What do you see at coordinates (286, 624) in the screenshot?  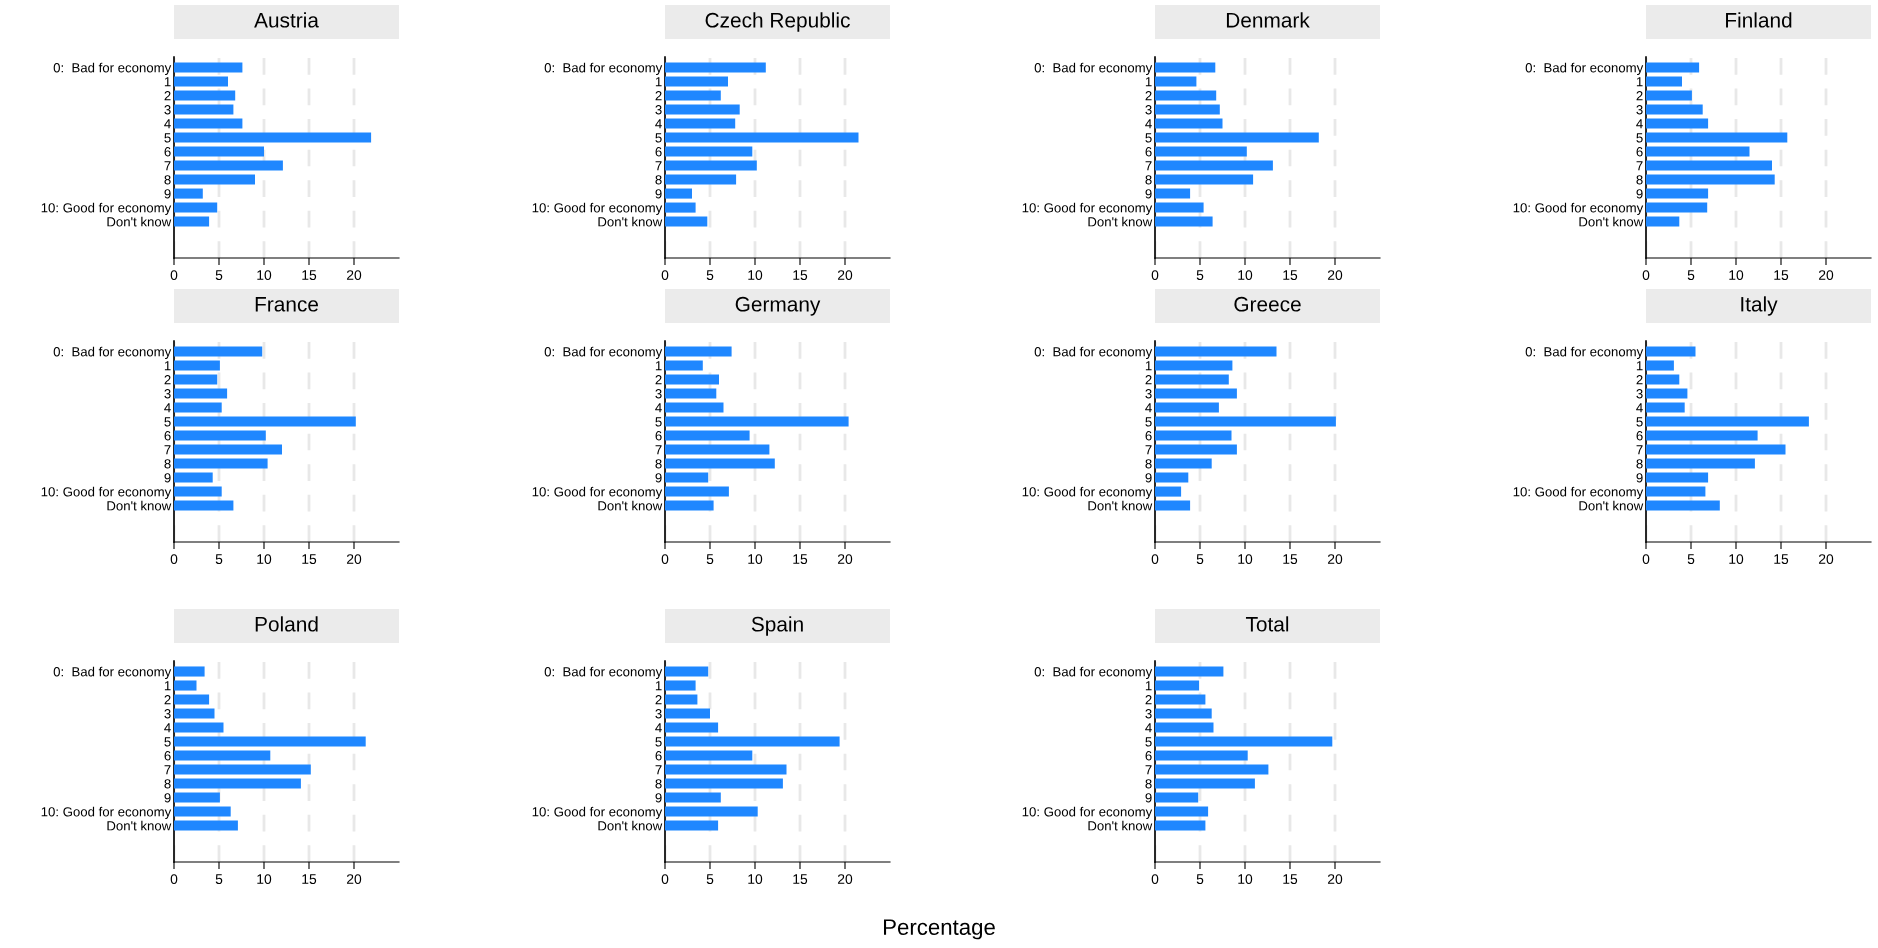 I see `chart-title: Poland` at bounding box center [286, 624].